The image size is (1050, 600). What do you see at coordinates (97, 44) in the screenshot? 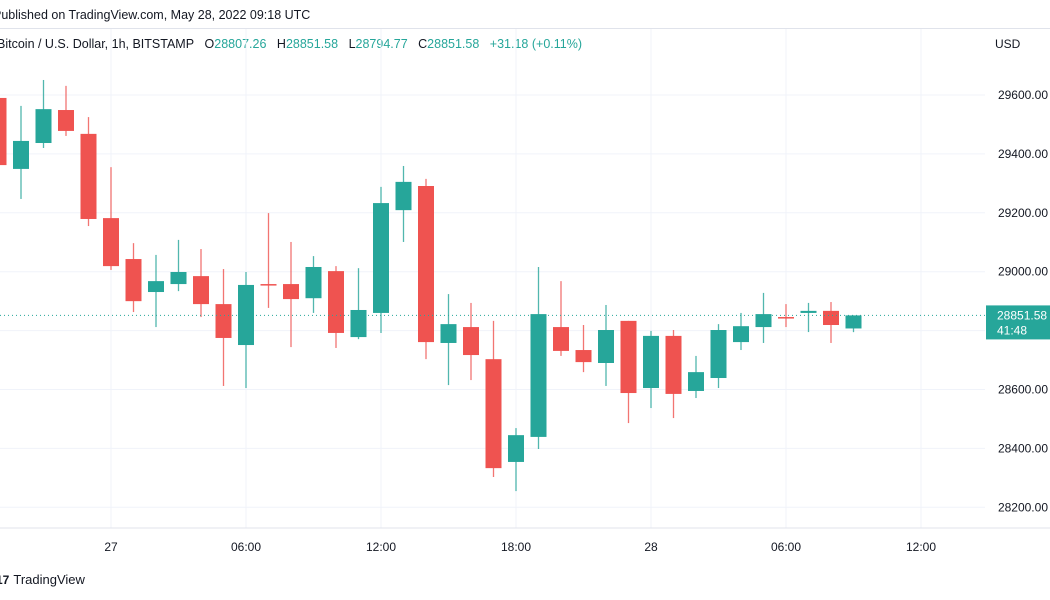
I see `symbol-title: Bitcoin / U.S. Dollar, 1h, BITSTAMP` at bounding box center [97, 44].